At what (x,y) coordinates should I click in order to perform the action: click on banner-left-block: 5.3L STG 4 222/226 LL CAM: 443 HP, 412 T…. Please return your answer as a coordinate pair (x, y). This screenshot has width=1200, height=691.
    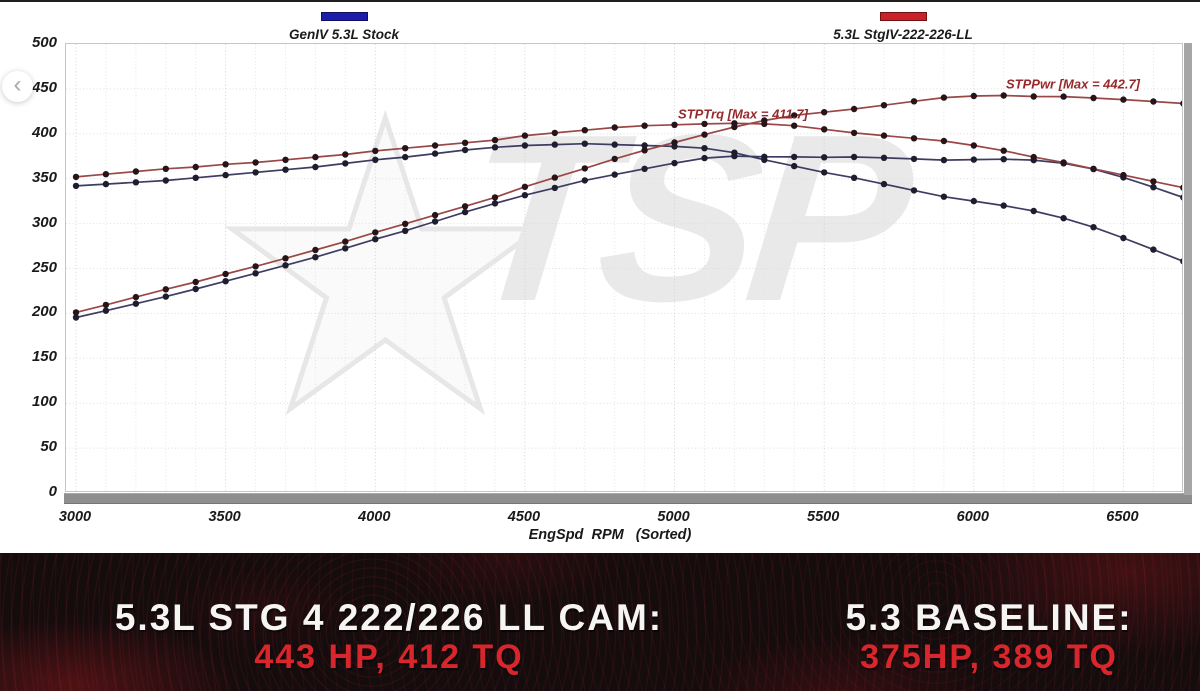
    Looking at the image, I should click on (389, 637).